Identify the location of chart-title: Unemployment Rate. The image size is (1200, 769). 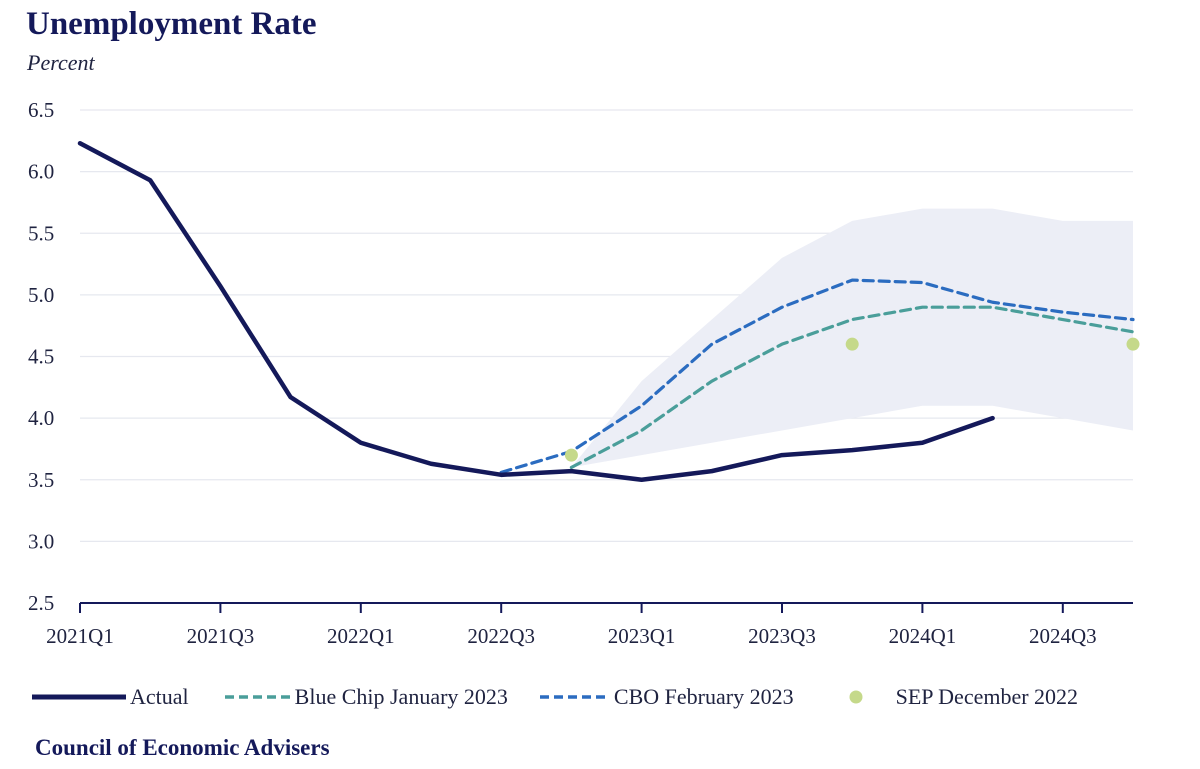
(171, 24).